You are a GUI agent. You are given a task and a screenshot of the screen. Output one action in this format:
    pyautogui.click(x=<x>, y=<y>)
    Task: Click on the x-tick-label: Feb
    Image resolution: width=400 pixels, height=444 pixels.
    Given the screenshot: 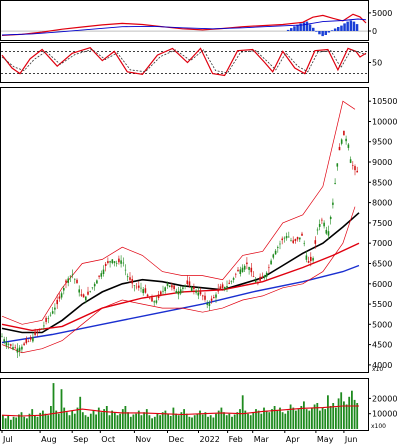 What is the action you would take?
    pyautogui.click(x=236, y=439)
    